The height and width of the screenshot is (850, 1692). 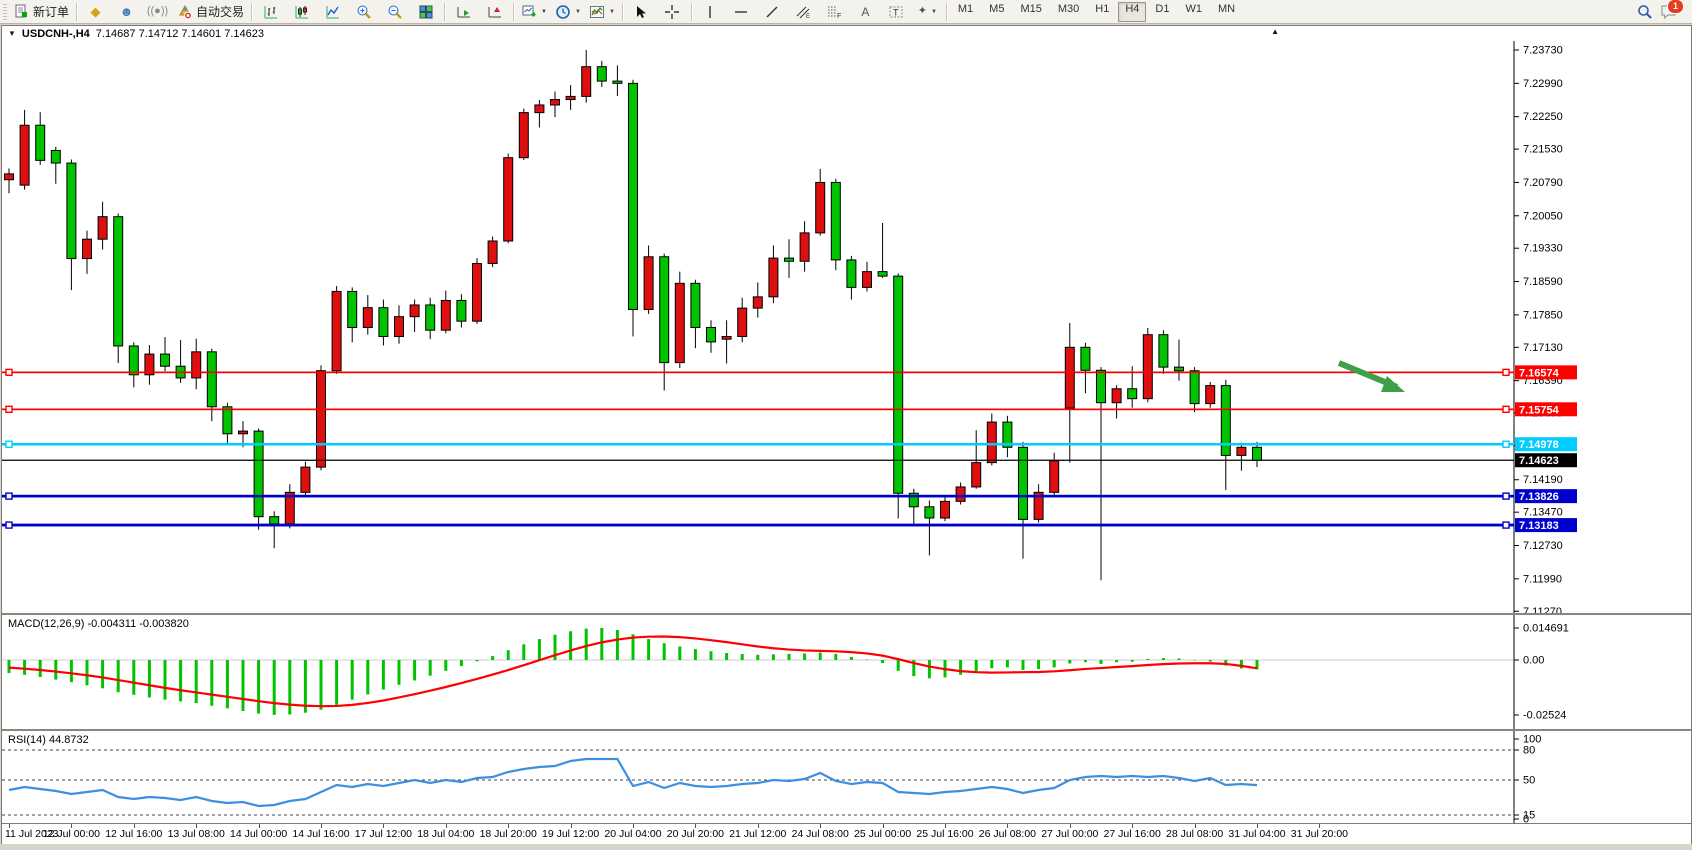 I want to click on time-axis-label: 31 Jul 20:00, so click(x=1319, y=834).